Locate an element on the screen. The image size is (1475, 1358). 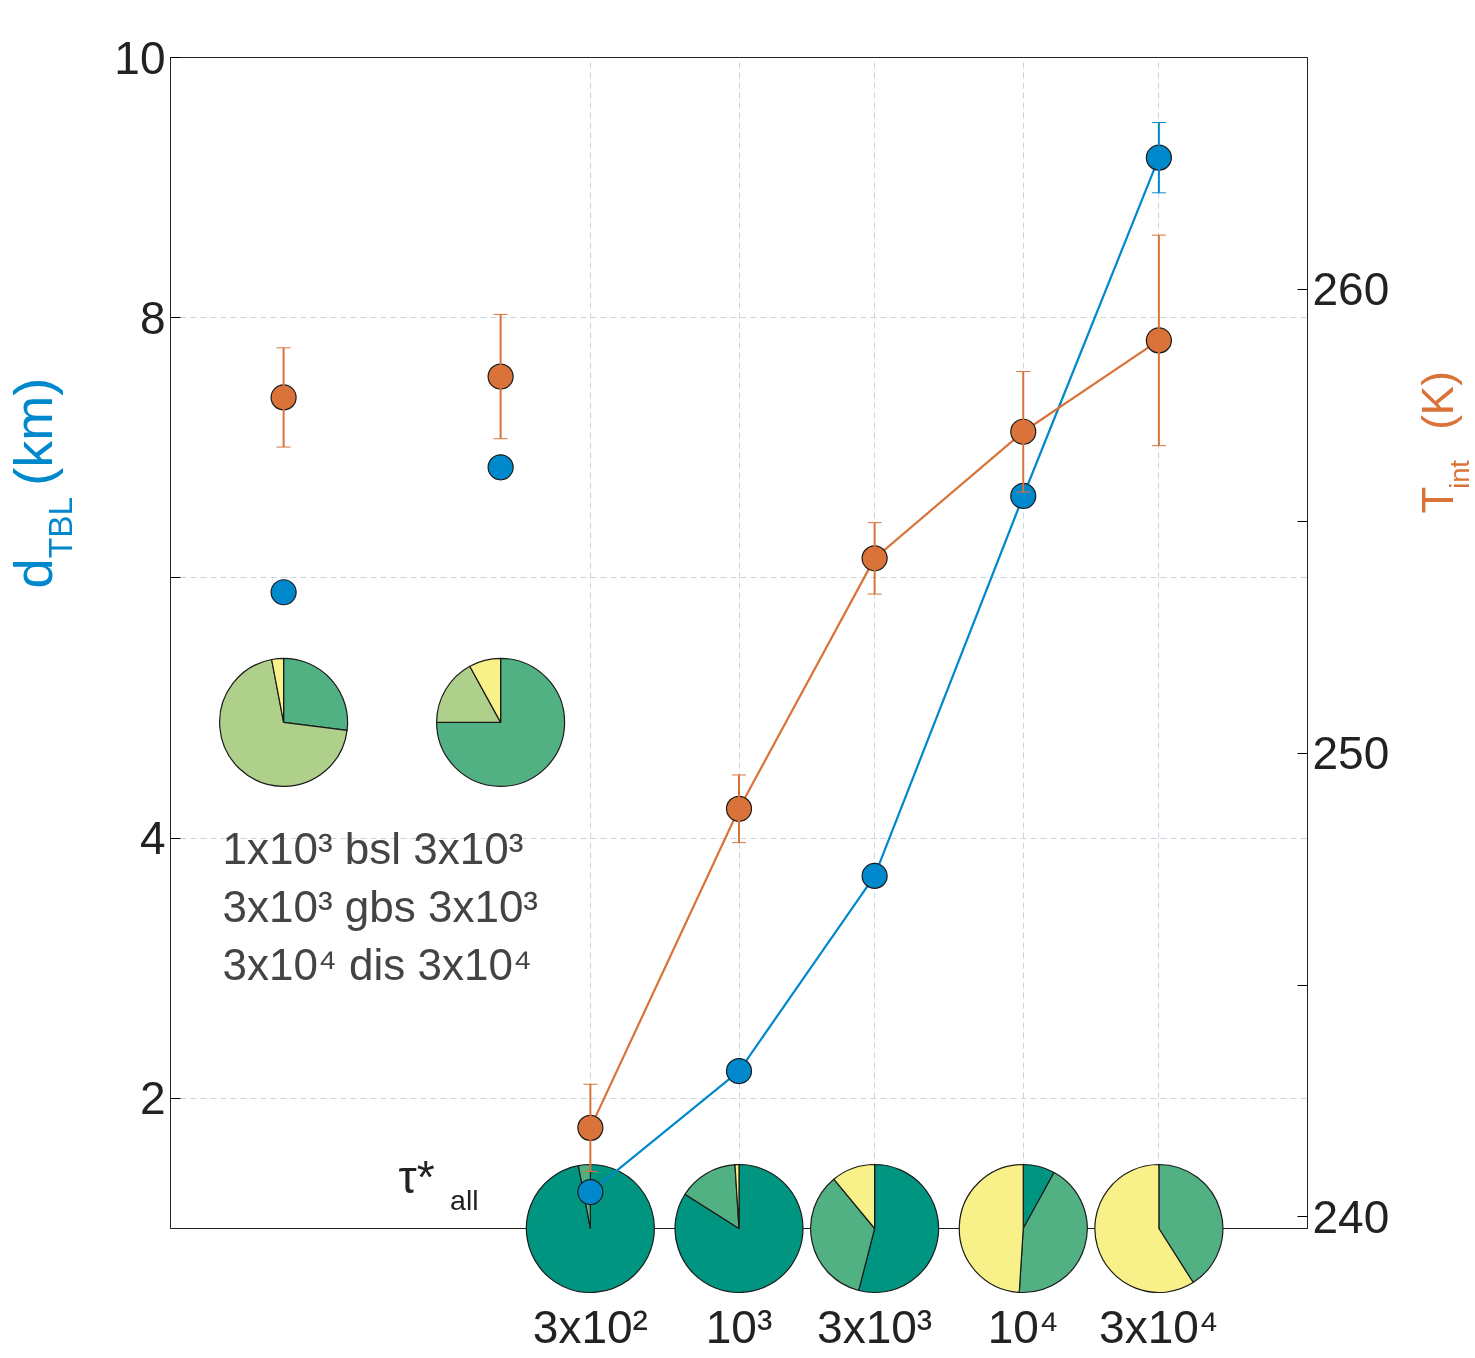
x-tick-label: 10³ is located at coordinates (739, 1326).